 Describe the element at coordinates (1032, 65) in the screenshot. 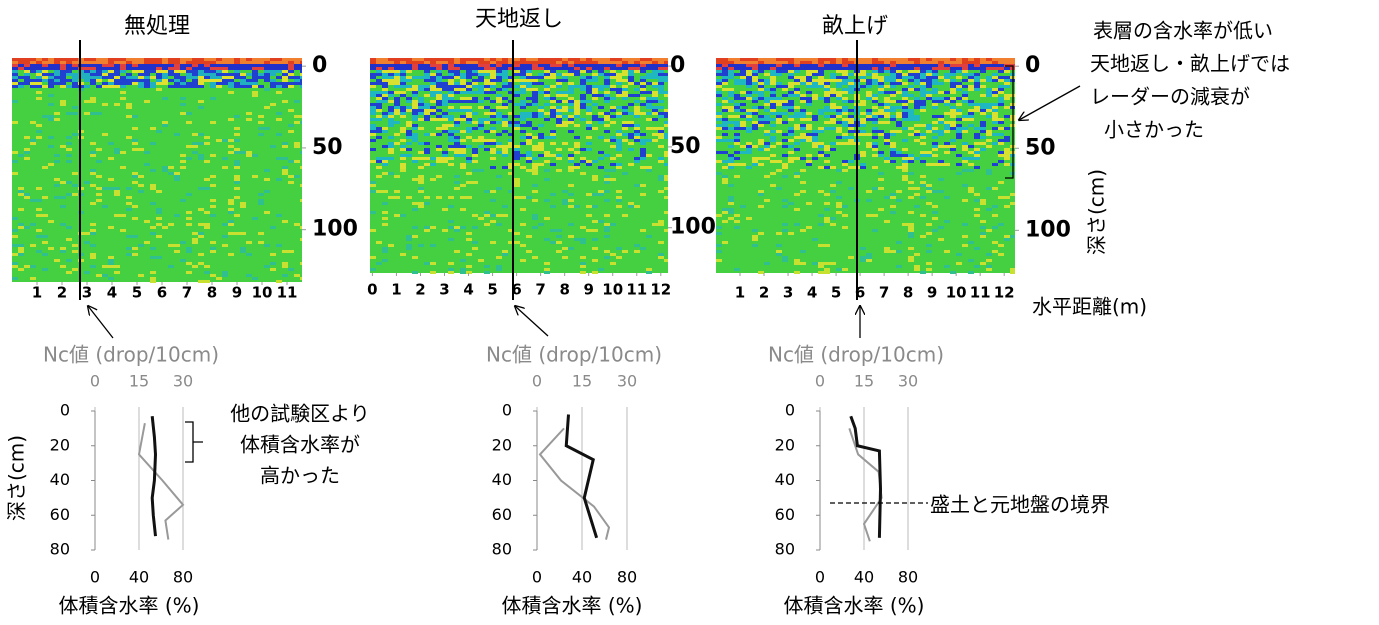

I see `y-tick-label: 0` at that location.